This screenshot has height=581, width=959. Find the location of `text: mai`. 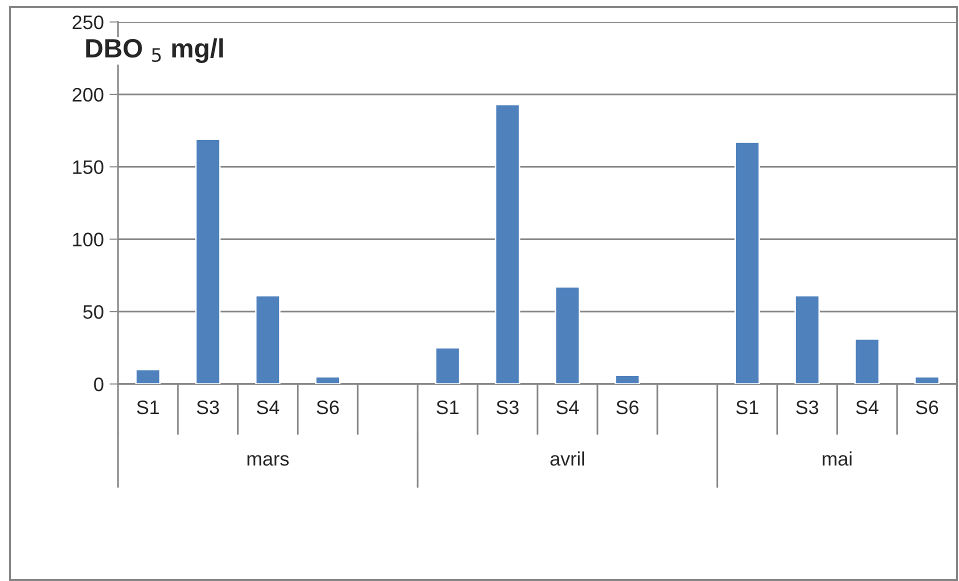

text: mai is located at coordinates (837, 458).